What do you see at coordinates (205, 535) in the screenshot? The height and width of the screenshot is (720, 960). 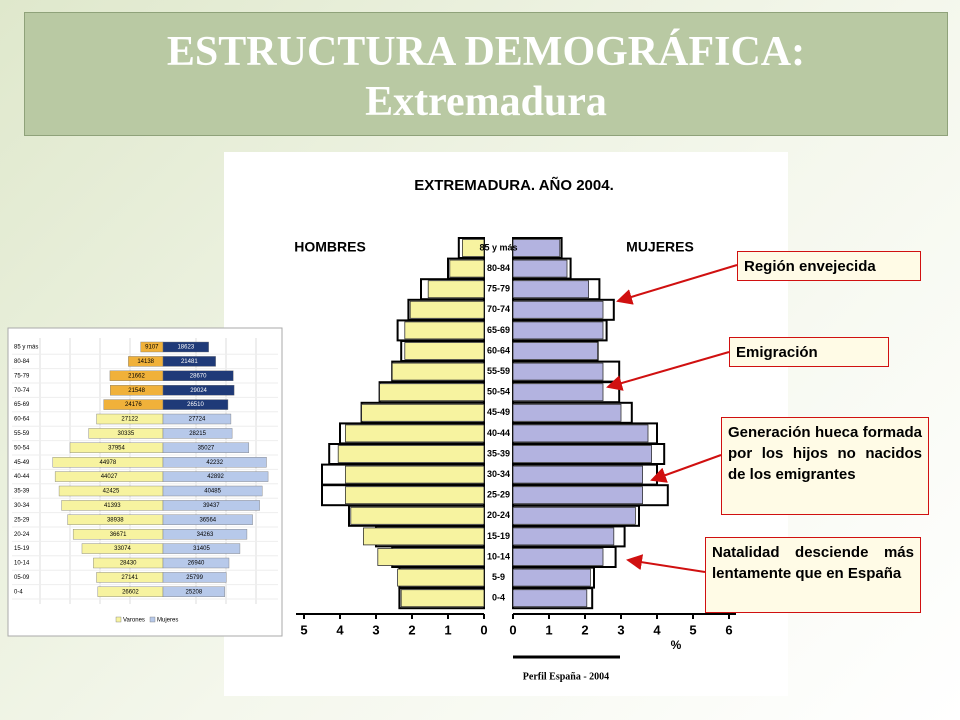 I see `data-label: 34263` at bounding box center [205, 535].